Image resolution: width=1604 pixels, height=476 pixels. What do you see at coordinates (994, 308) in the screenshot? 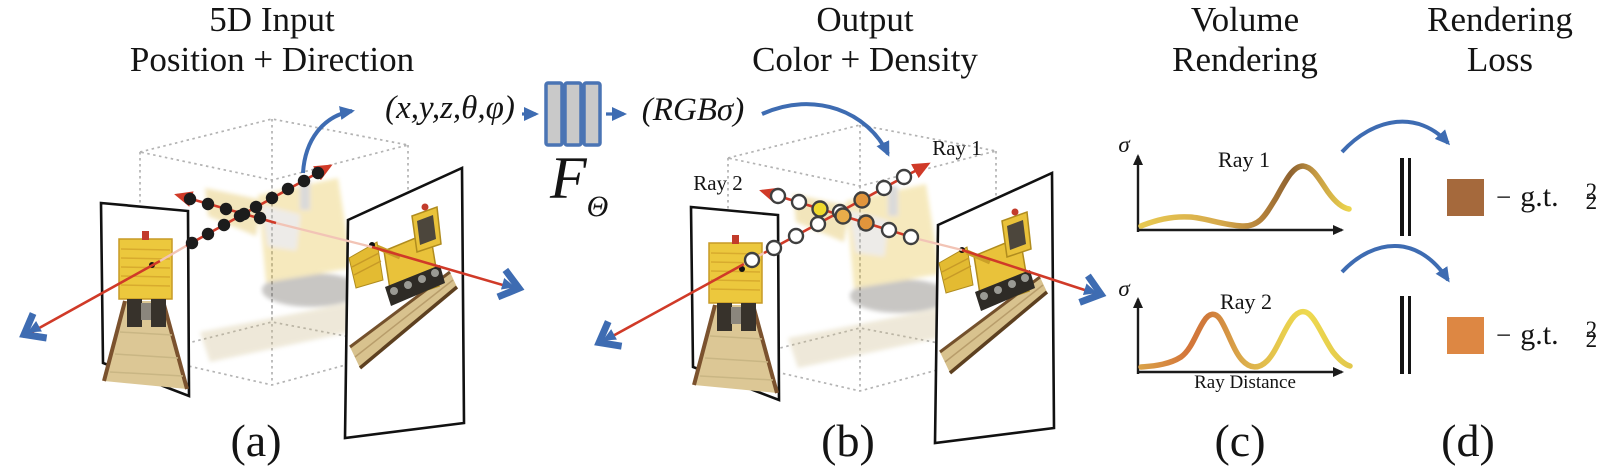
I see `image-plane-right-b` at bounding box center [994, 308].